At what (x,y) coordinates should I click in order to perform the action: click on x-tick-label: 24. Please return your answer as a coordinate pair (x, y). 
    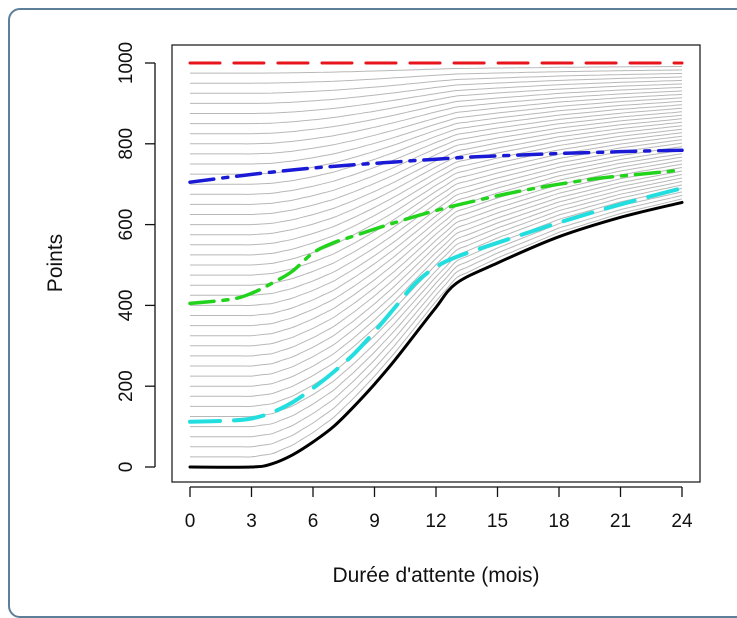
    Looking at the image, I should click on (682, 521).